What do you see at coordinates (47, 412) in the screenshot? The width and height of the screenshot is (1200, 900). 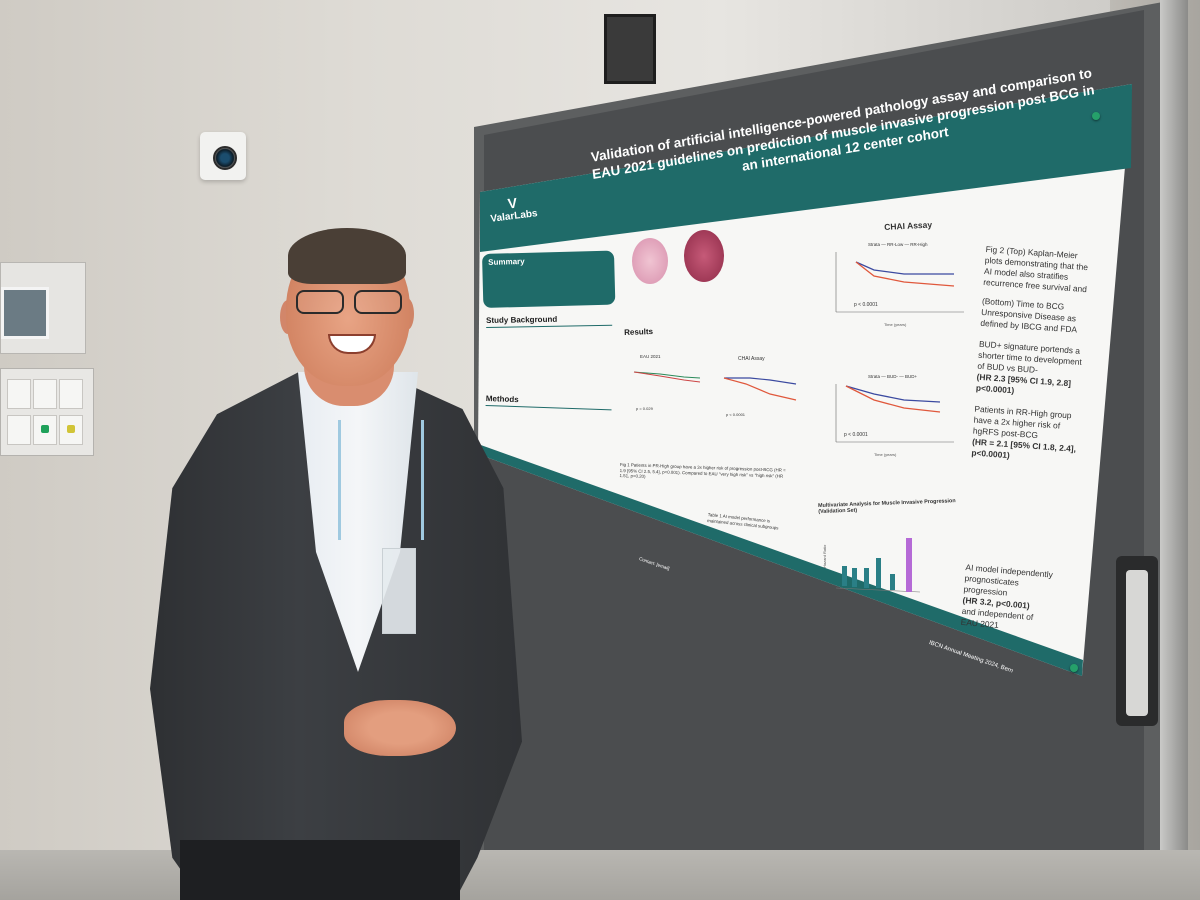 I see `light-switch-panel` at bounding box center [47, 412].